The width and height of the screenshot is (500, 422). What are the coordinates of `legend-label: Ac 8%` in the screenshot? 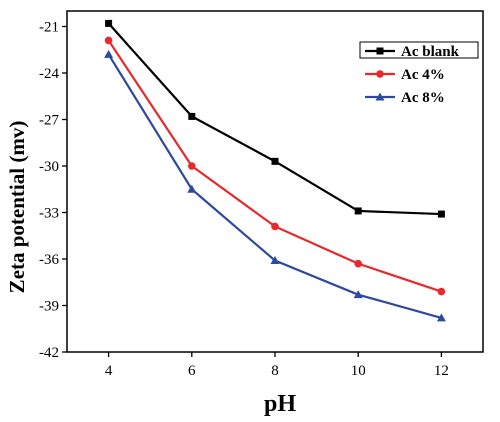 It's located at (423, 98).